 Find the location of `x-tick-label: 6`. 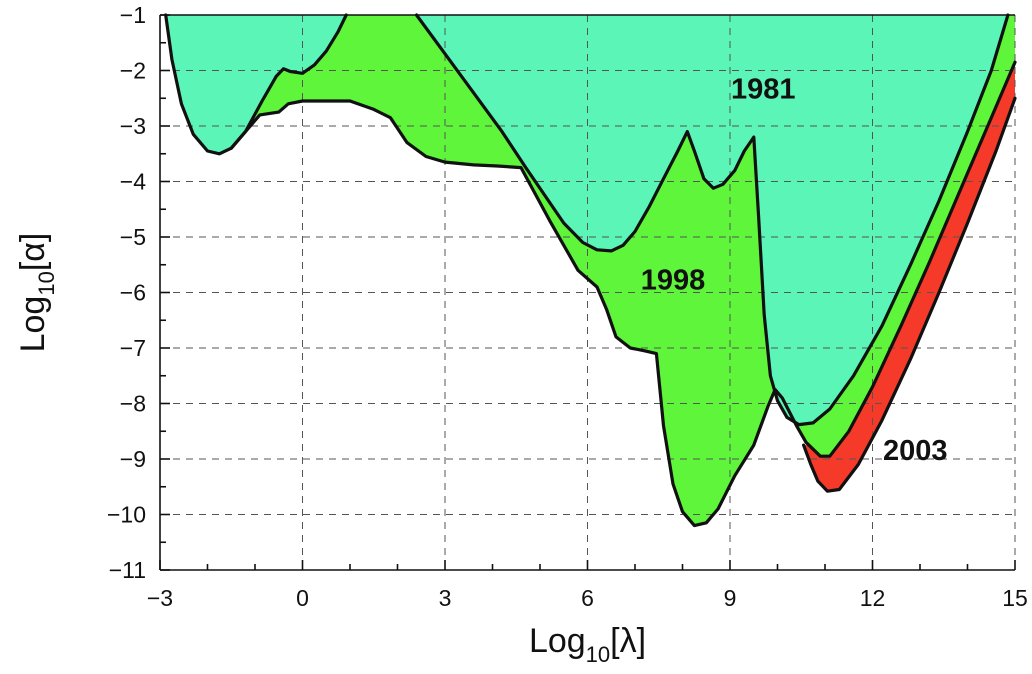

x-tick-label: 6 is located at coordinates (587, 598).